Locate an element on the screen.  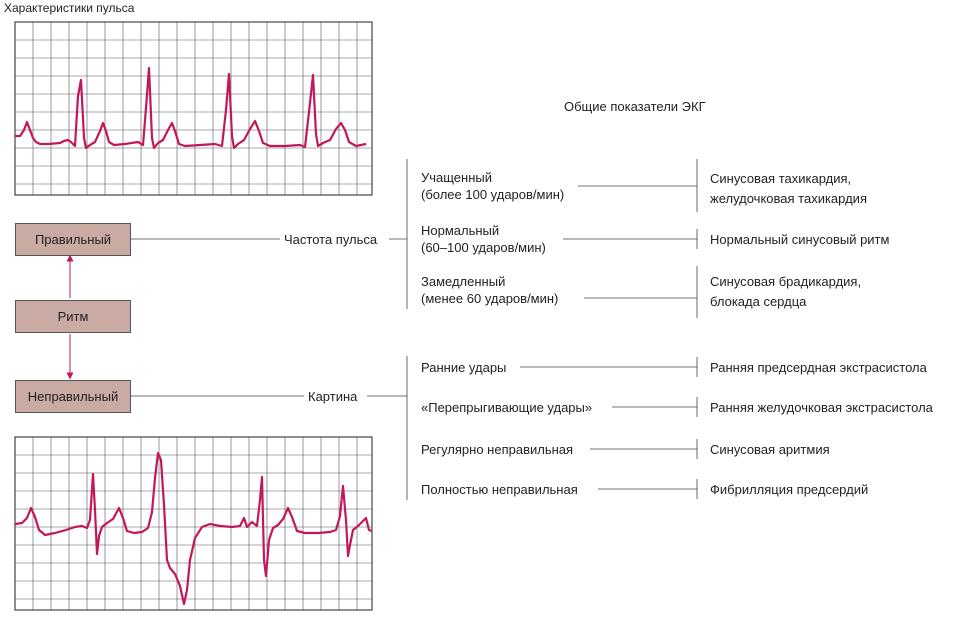
box-regular: Правильный is located at coordinates (73, 239).